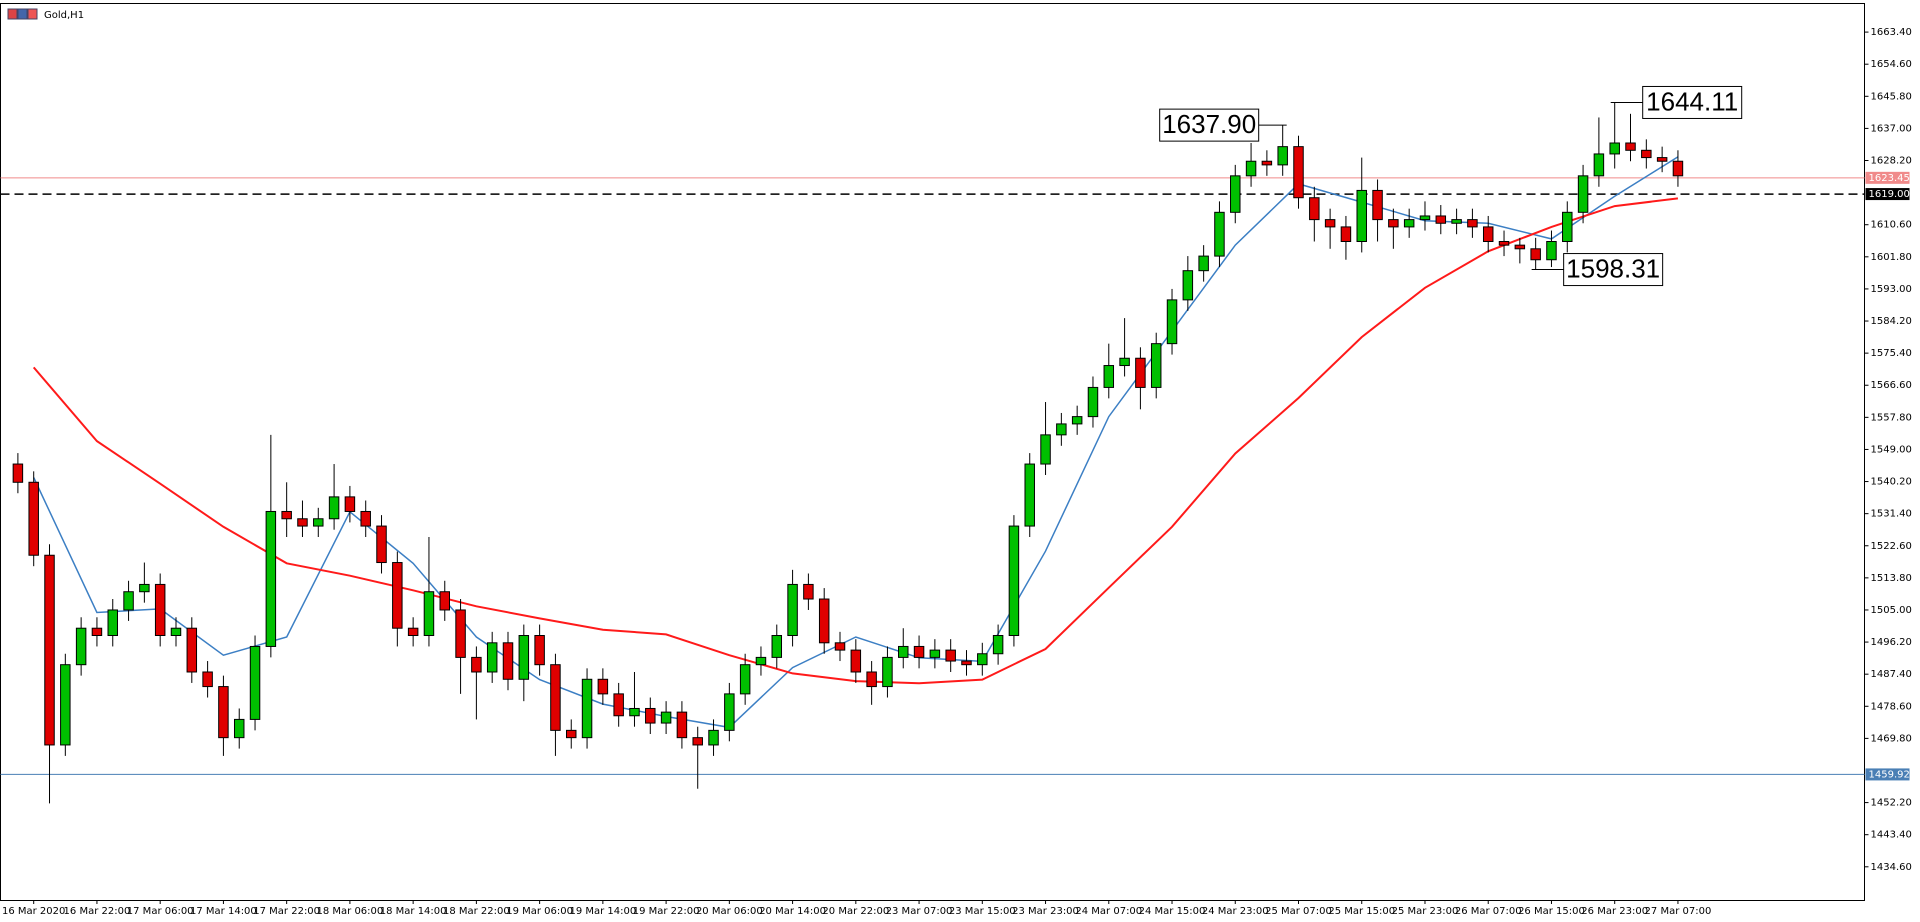 This screenshot has height=922, width=1920. What do you see at coordinates (539, 911) in the screenshot?
I see `x-tick-label: 19 Mar 06:00` at bounding box center [539, 911].